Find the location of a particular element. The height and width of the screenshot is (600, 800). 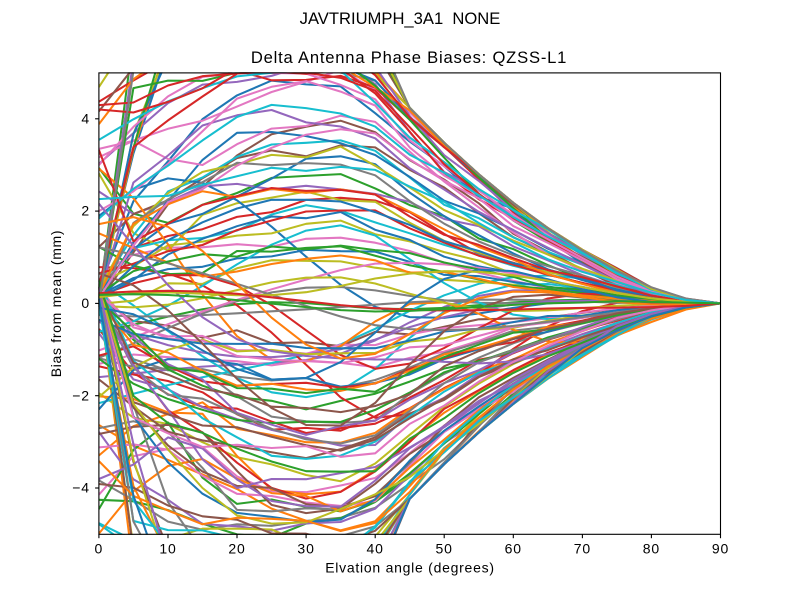

svg-text: 70 is located at coordinates (582, 549).